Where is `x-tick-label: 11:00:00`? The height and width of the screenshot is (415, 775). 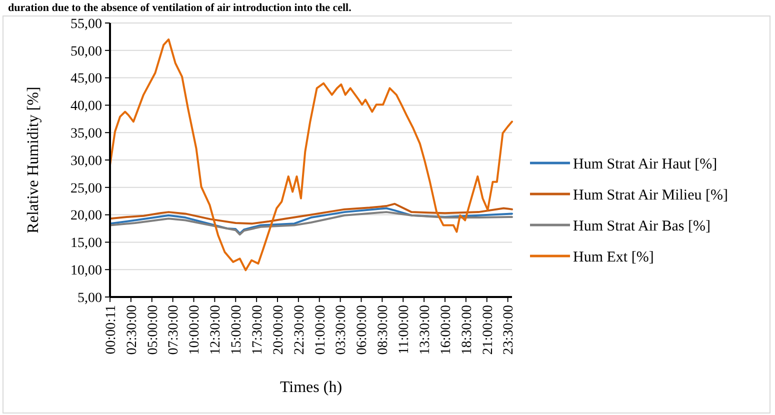 x-tick-label: 11:00:00 is located at coordinates (404, 329).